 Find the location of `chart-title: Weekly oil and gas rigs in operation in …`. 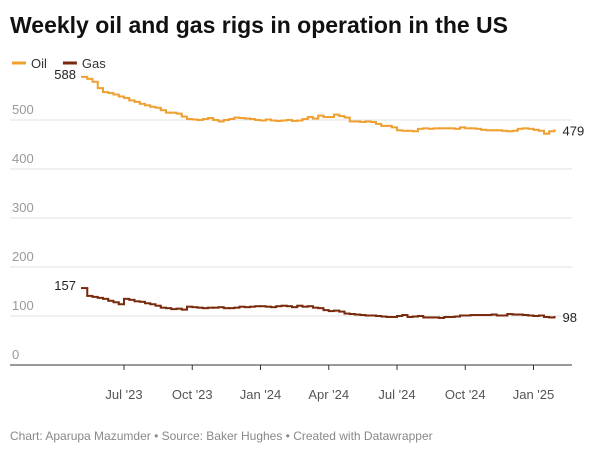

chart-title: Weekly oil and gas rigs in operation in … is located at coordinates (259, 25).